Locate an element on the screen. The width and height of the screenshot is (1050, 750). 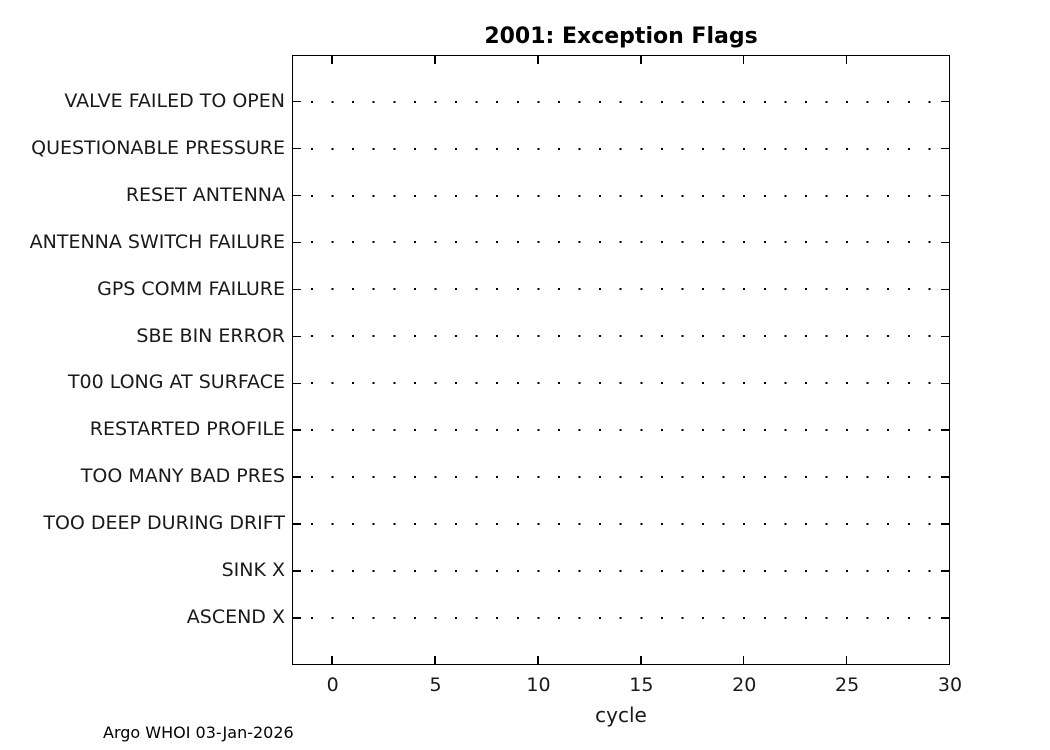
footer-note: Argo WHOI 03-Jan-2026 is located at coordinates (198, 732).